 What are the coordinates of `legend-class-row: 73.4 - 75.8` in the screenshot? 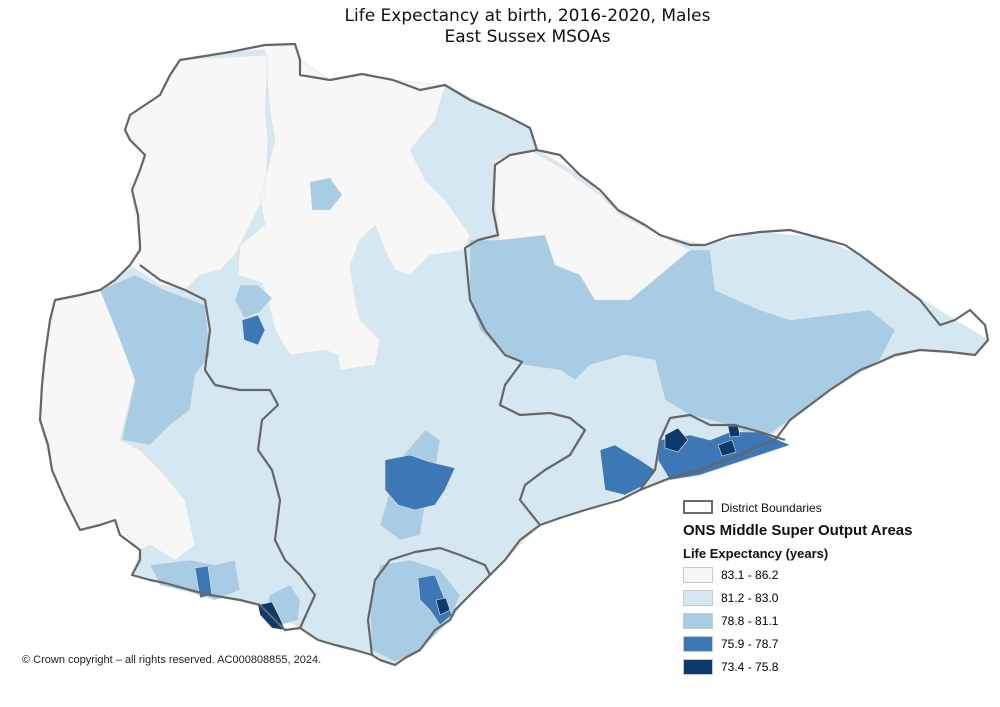 It's located at (763, 668).